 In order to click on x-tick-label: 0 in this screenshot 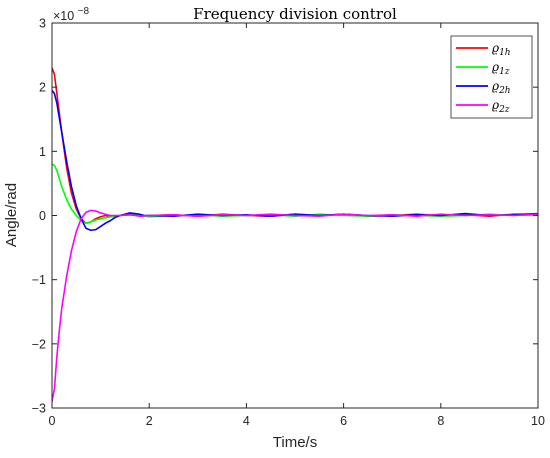, I will do `click(52, 421)`.